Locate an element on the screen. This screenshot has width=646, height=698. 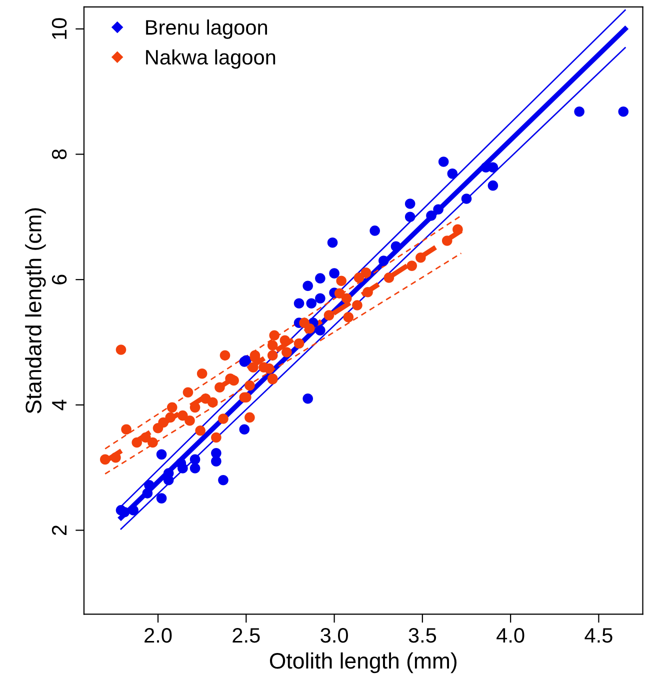
x-tick-label: 3.5 is located at coordinates (422, 635).